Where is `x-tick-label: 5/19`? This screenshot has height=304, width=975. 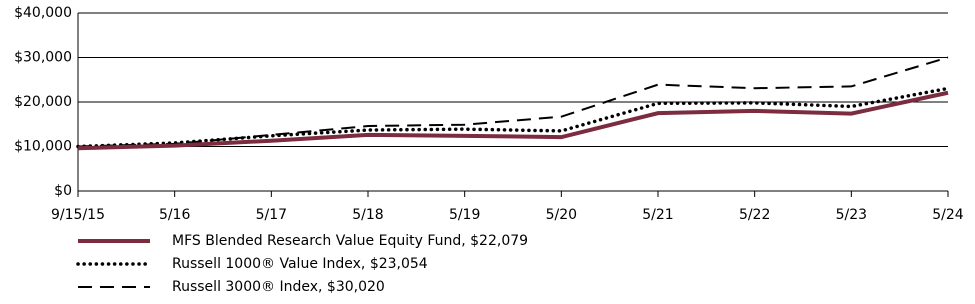
x-tick-label: 5/19 is located at coordinates (464, 215).